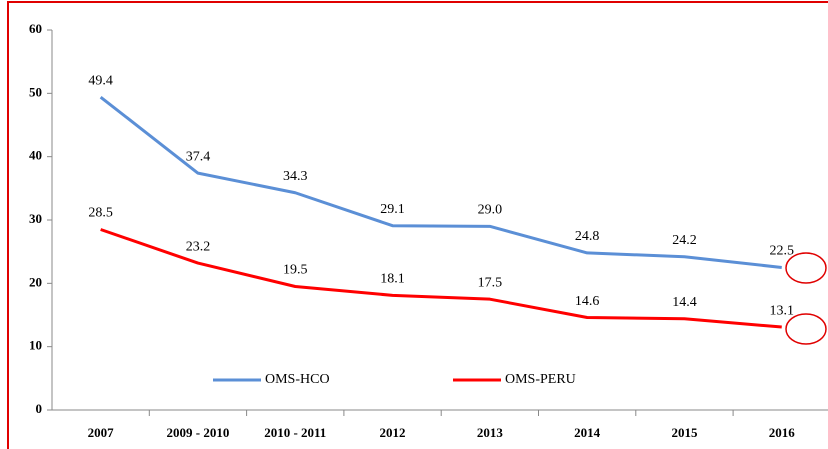 The width and height of the screenshot is (828, 449). I want to click on legend-label: OMS-PERU, so click(540, 379).